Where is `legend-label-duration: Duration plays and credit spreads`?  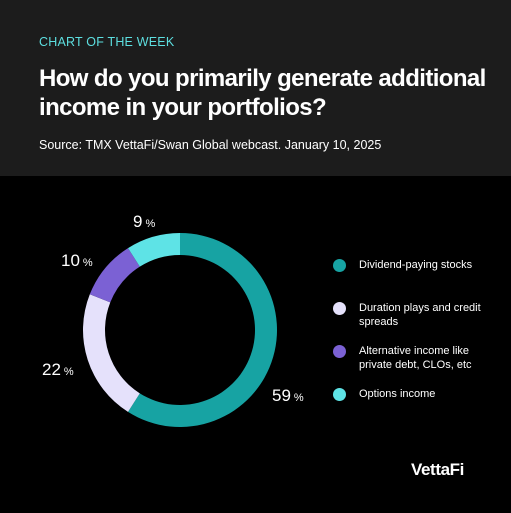 legend-label-duration: Duration plays and credit spreads is located at coordinates (420, 315).